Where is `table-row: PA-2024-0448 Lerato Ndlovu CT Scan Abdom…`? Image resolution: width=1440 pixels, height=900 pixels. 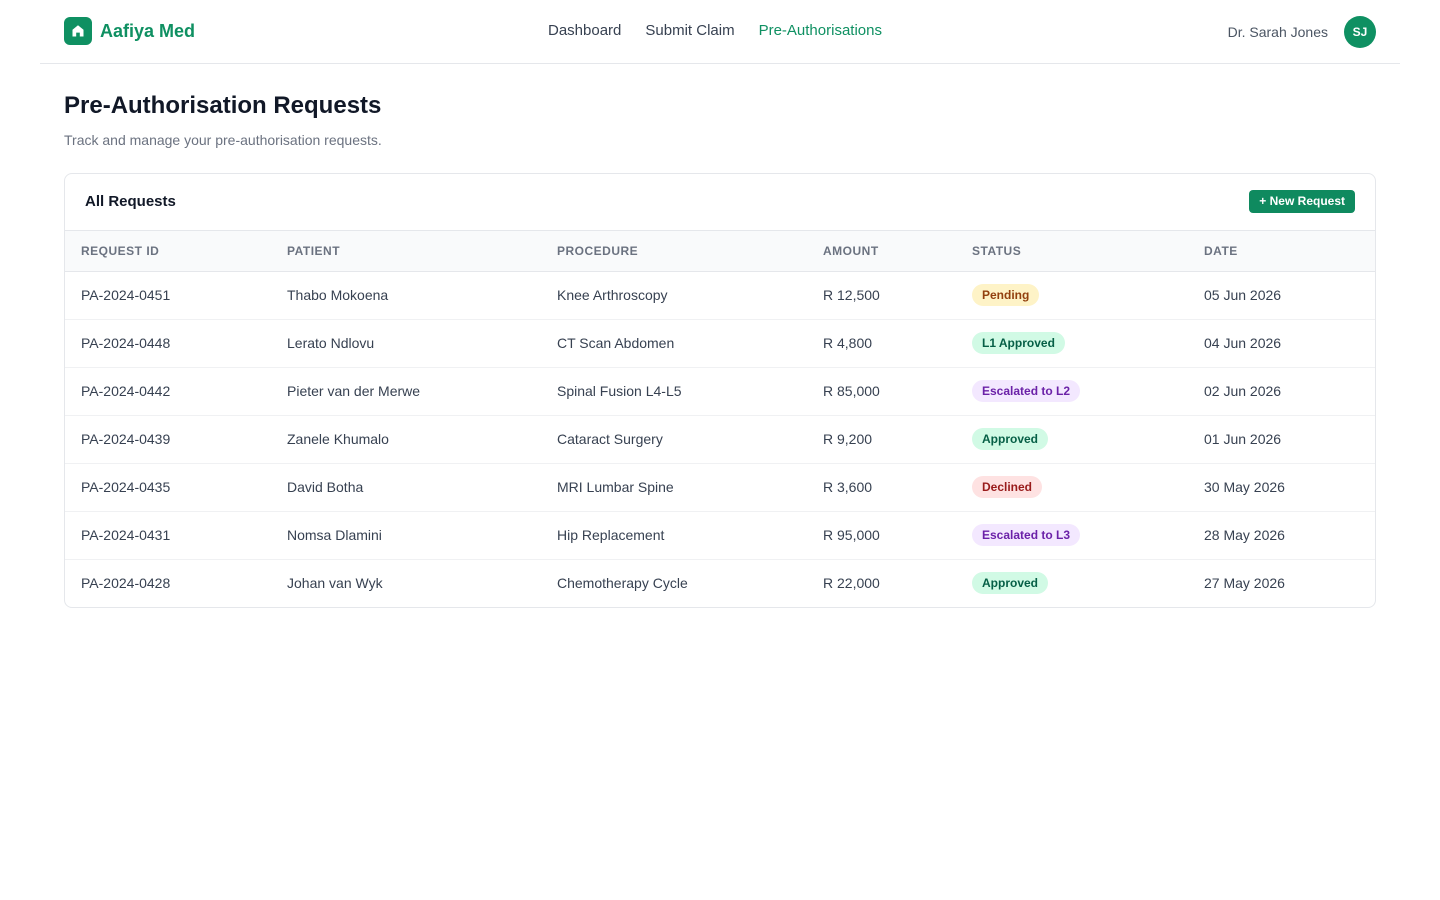
table-row: PA-2024-0448 Lerato Ndlovu CT Scan Abdom… is located at coordinates (720, 343).